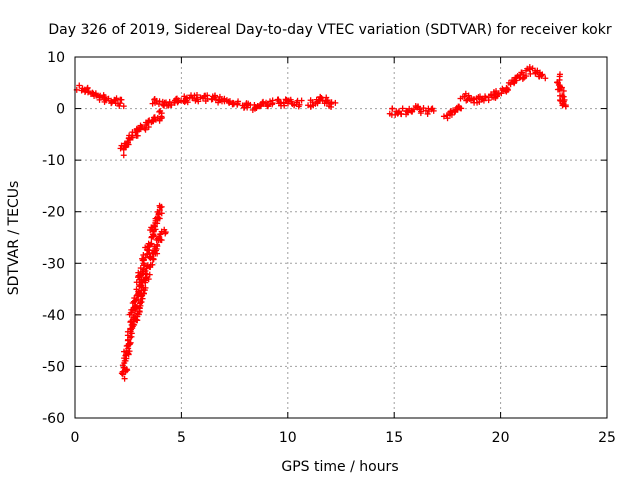 This screenshot has height=480, width=640. I want to click on segment-late-spike, so click(561, 90).